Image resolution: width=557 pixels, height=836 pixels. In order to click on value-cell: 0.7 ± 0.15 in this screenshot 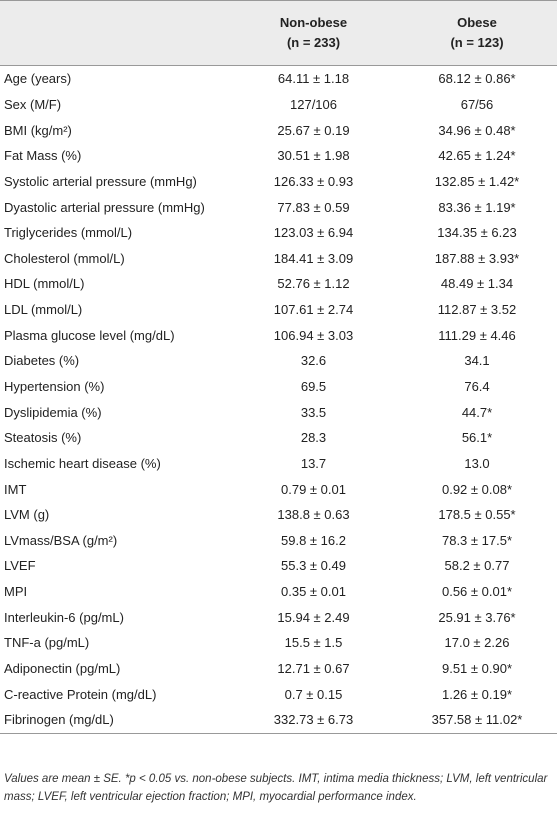, I will do `click(313, 694)`.